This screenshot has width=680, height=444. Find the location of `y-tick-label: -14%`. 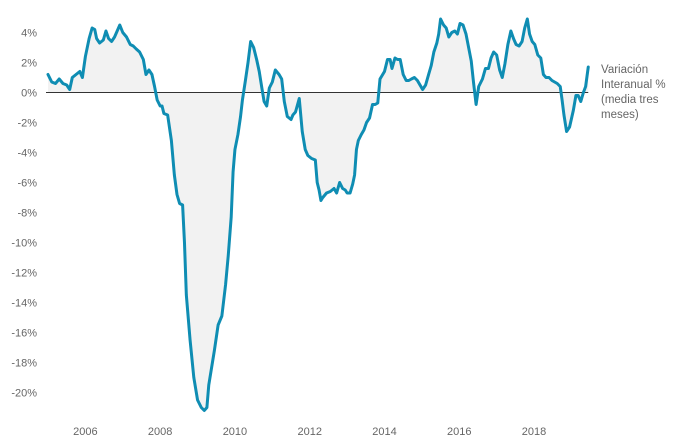

y-tick-label: -14% is located at coordinates (24, 304).